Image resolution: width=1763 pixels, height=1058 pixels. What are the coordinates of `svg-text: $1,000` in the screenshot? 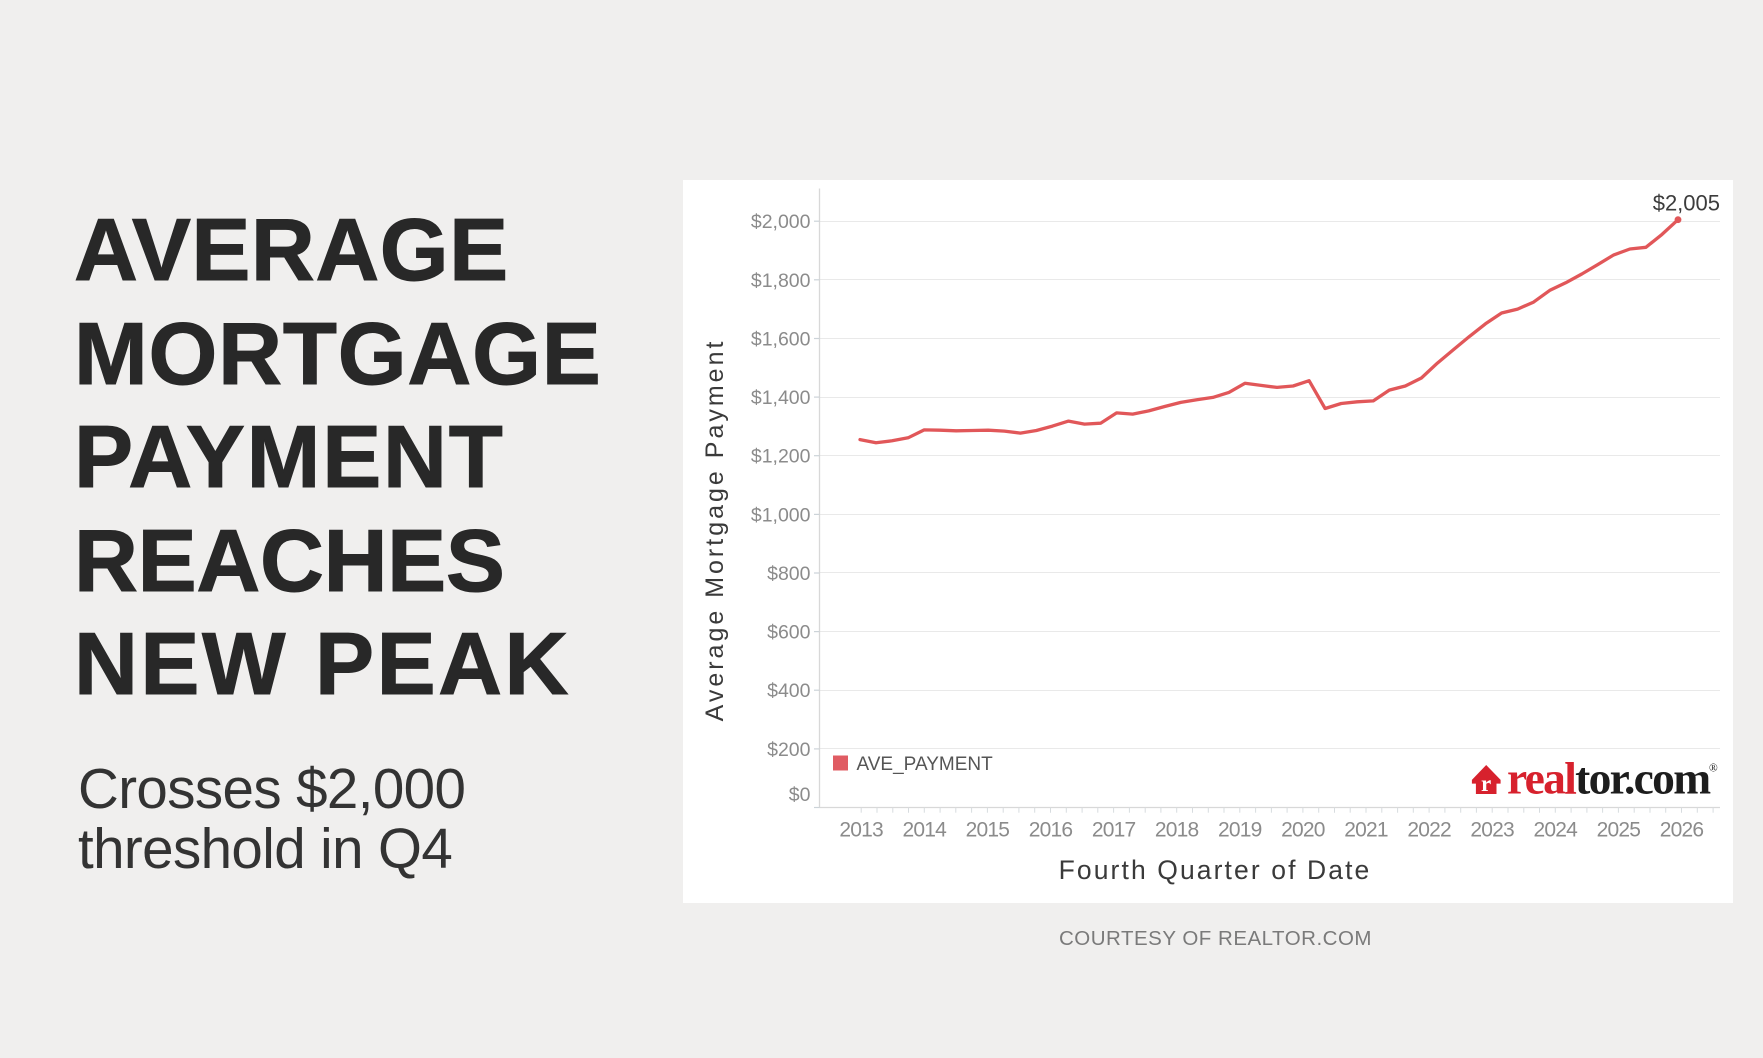 It's located at (781, 515).